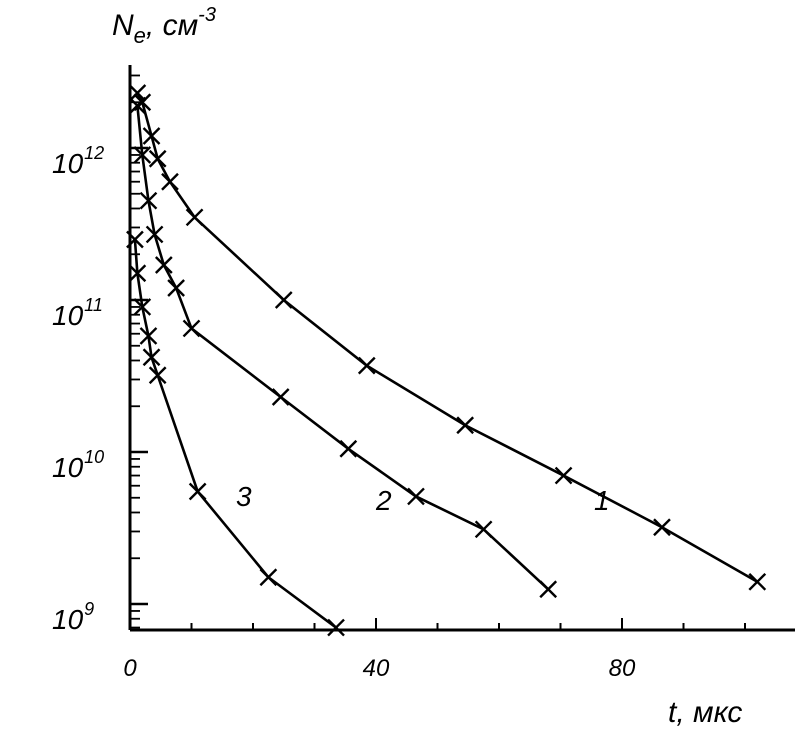  I want to click on x-tick-label: 80, so click(622, 668).